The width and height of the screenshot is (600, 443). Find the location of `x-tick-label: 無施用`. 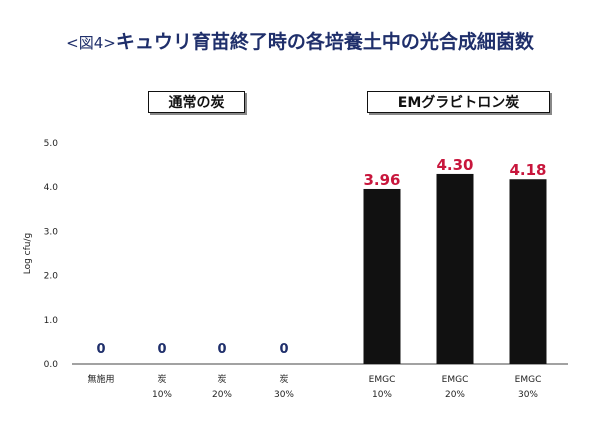

x-tick-label: 無施用 is located at coordinates (100, 379).